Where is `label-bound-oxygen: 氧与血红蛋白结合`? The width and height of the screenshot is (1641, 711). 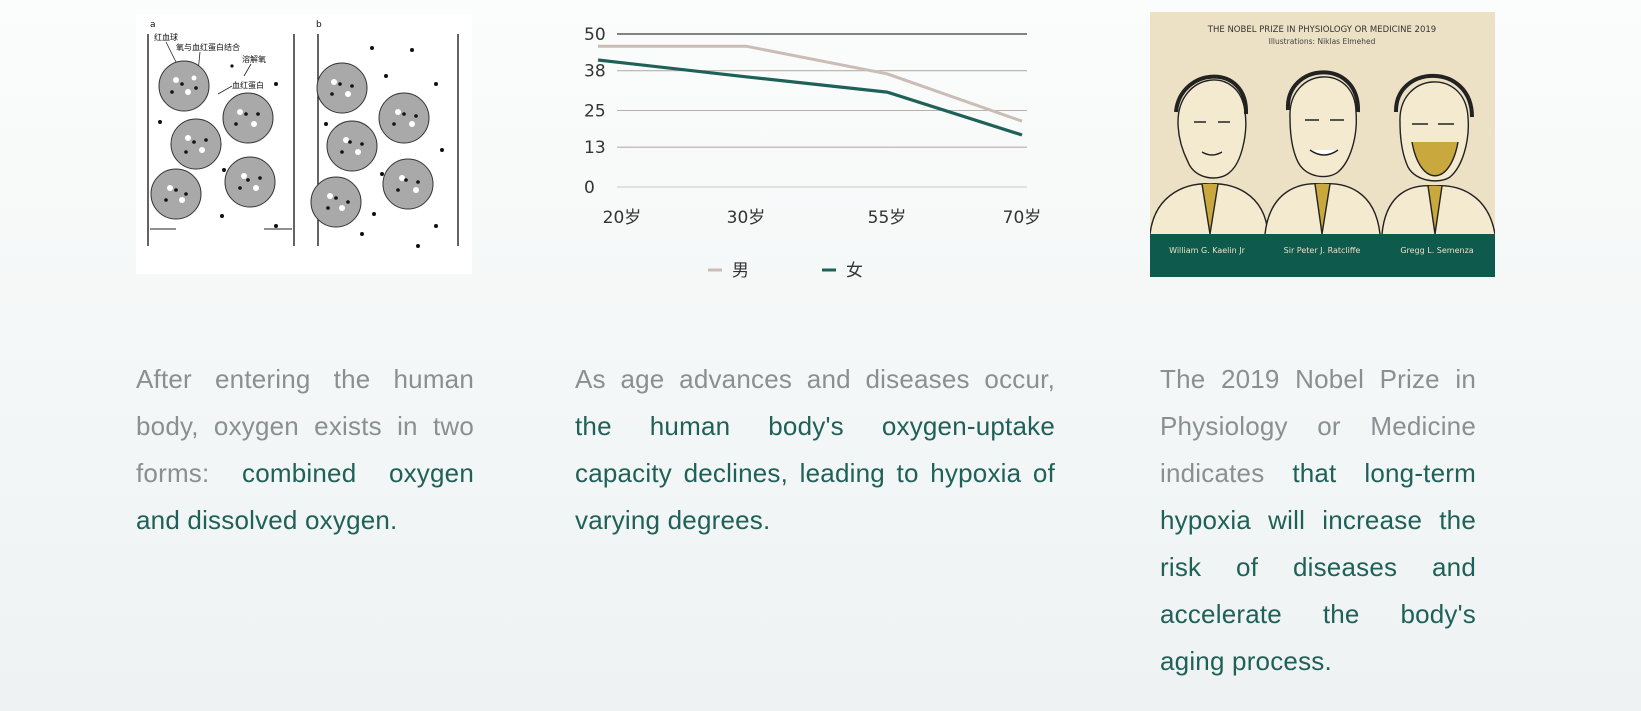 label-bound-oxygen: 氧与血红蛋白结合 is located at coordinates (208, 47).